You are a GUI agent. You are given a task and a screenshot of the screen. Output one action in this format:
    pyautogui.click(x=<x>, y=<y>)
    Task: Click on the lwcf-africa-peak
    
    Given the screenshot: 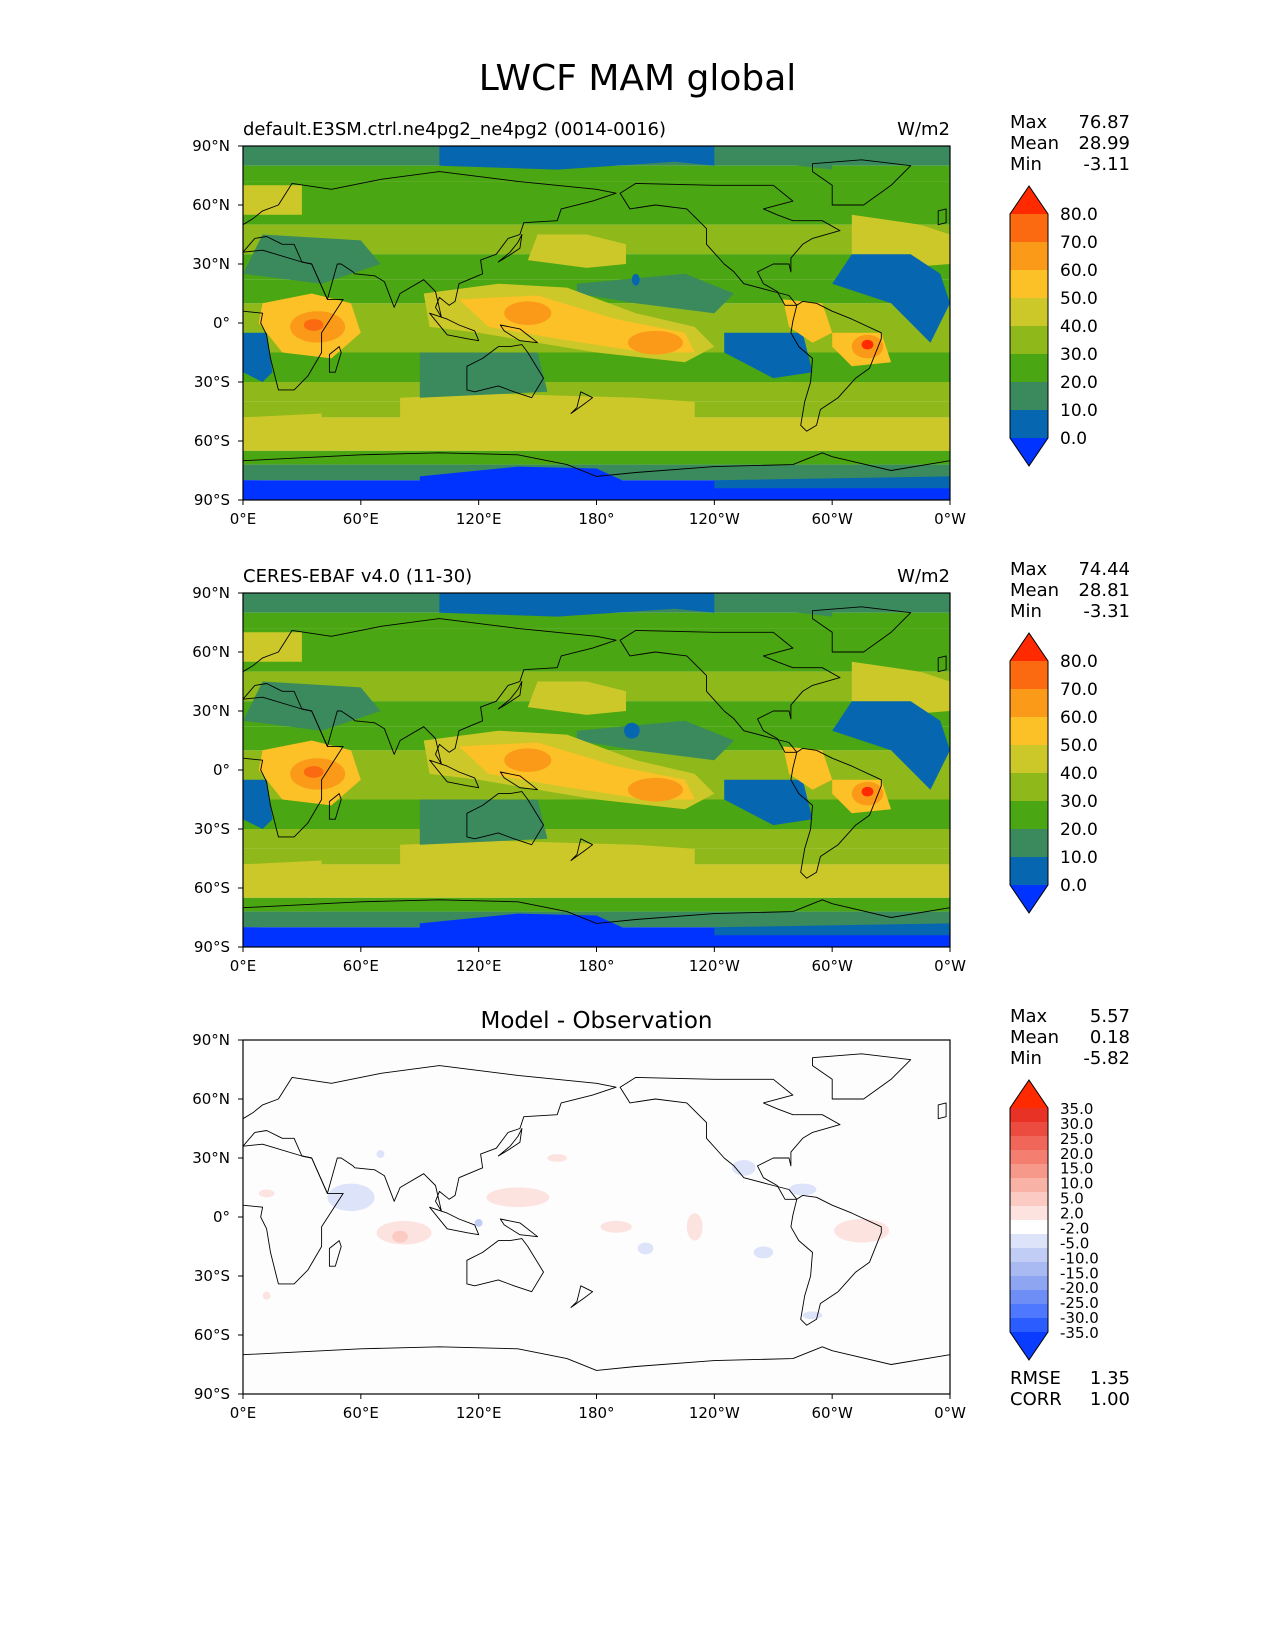 What is the action you would take?
    pyautogui.click(x=313, y=772)
    